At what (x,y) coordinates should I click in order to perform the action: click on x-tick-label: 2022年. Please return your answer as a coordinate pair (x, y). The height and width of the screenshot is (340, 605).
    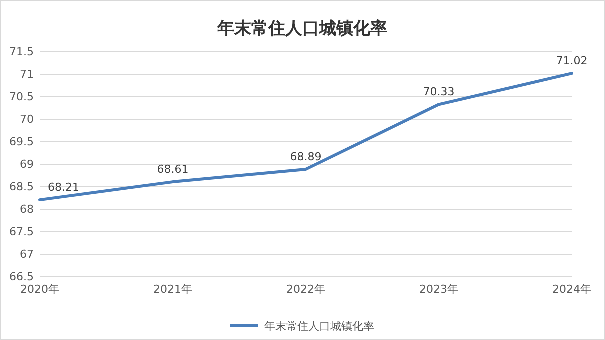
    Looking at the image, I should click on (306, 289).